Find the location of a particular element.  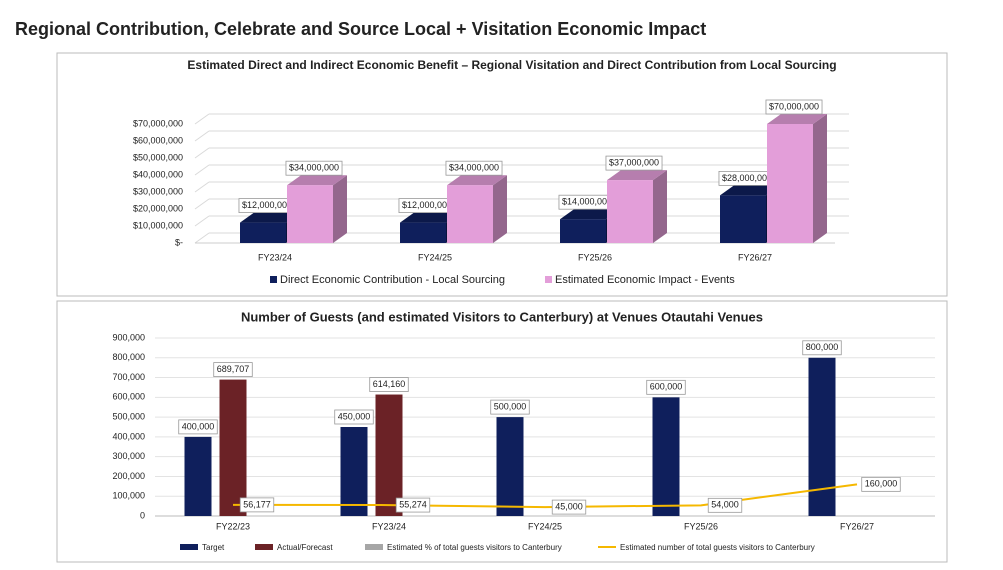

data-label: 600,000 is located at coordinates (666, 387).